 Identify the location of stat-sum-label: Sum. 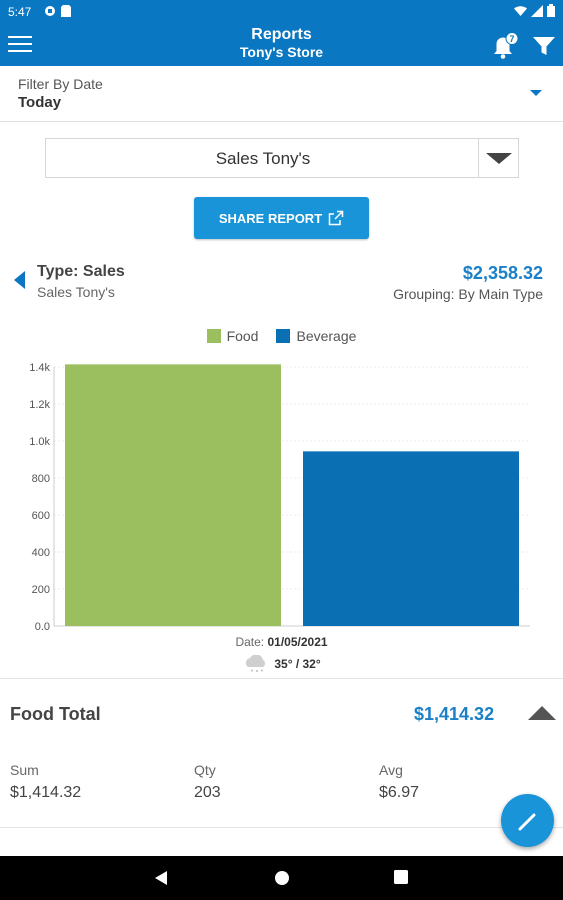
(24, 770).